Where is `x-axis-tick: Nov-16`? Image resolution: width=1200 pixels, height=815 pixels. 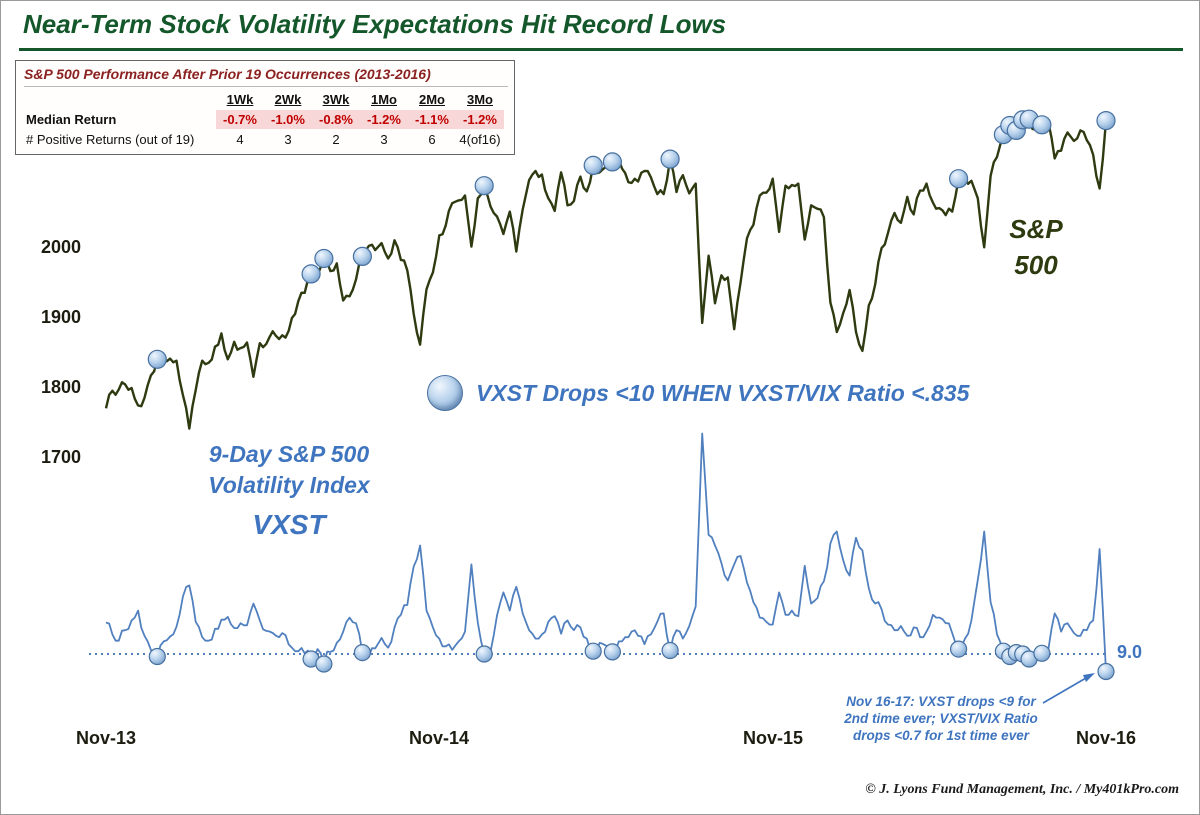
x-axis-tick: Nov-16 is located at coordinates (1106, 738).